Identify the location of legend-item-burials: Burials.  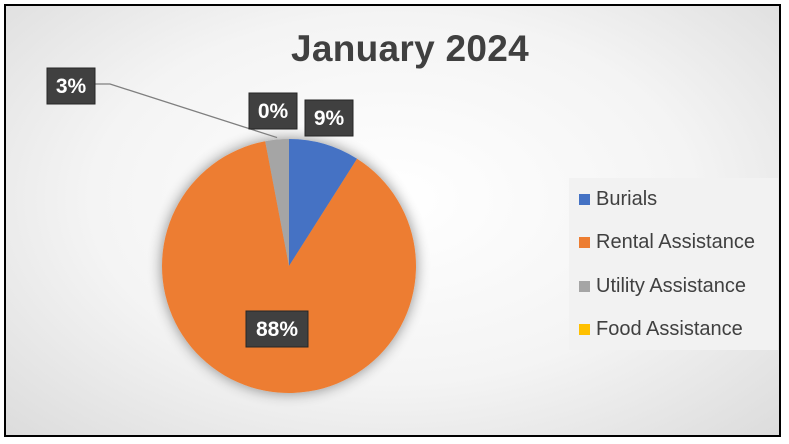
(618, 199).